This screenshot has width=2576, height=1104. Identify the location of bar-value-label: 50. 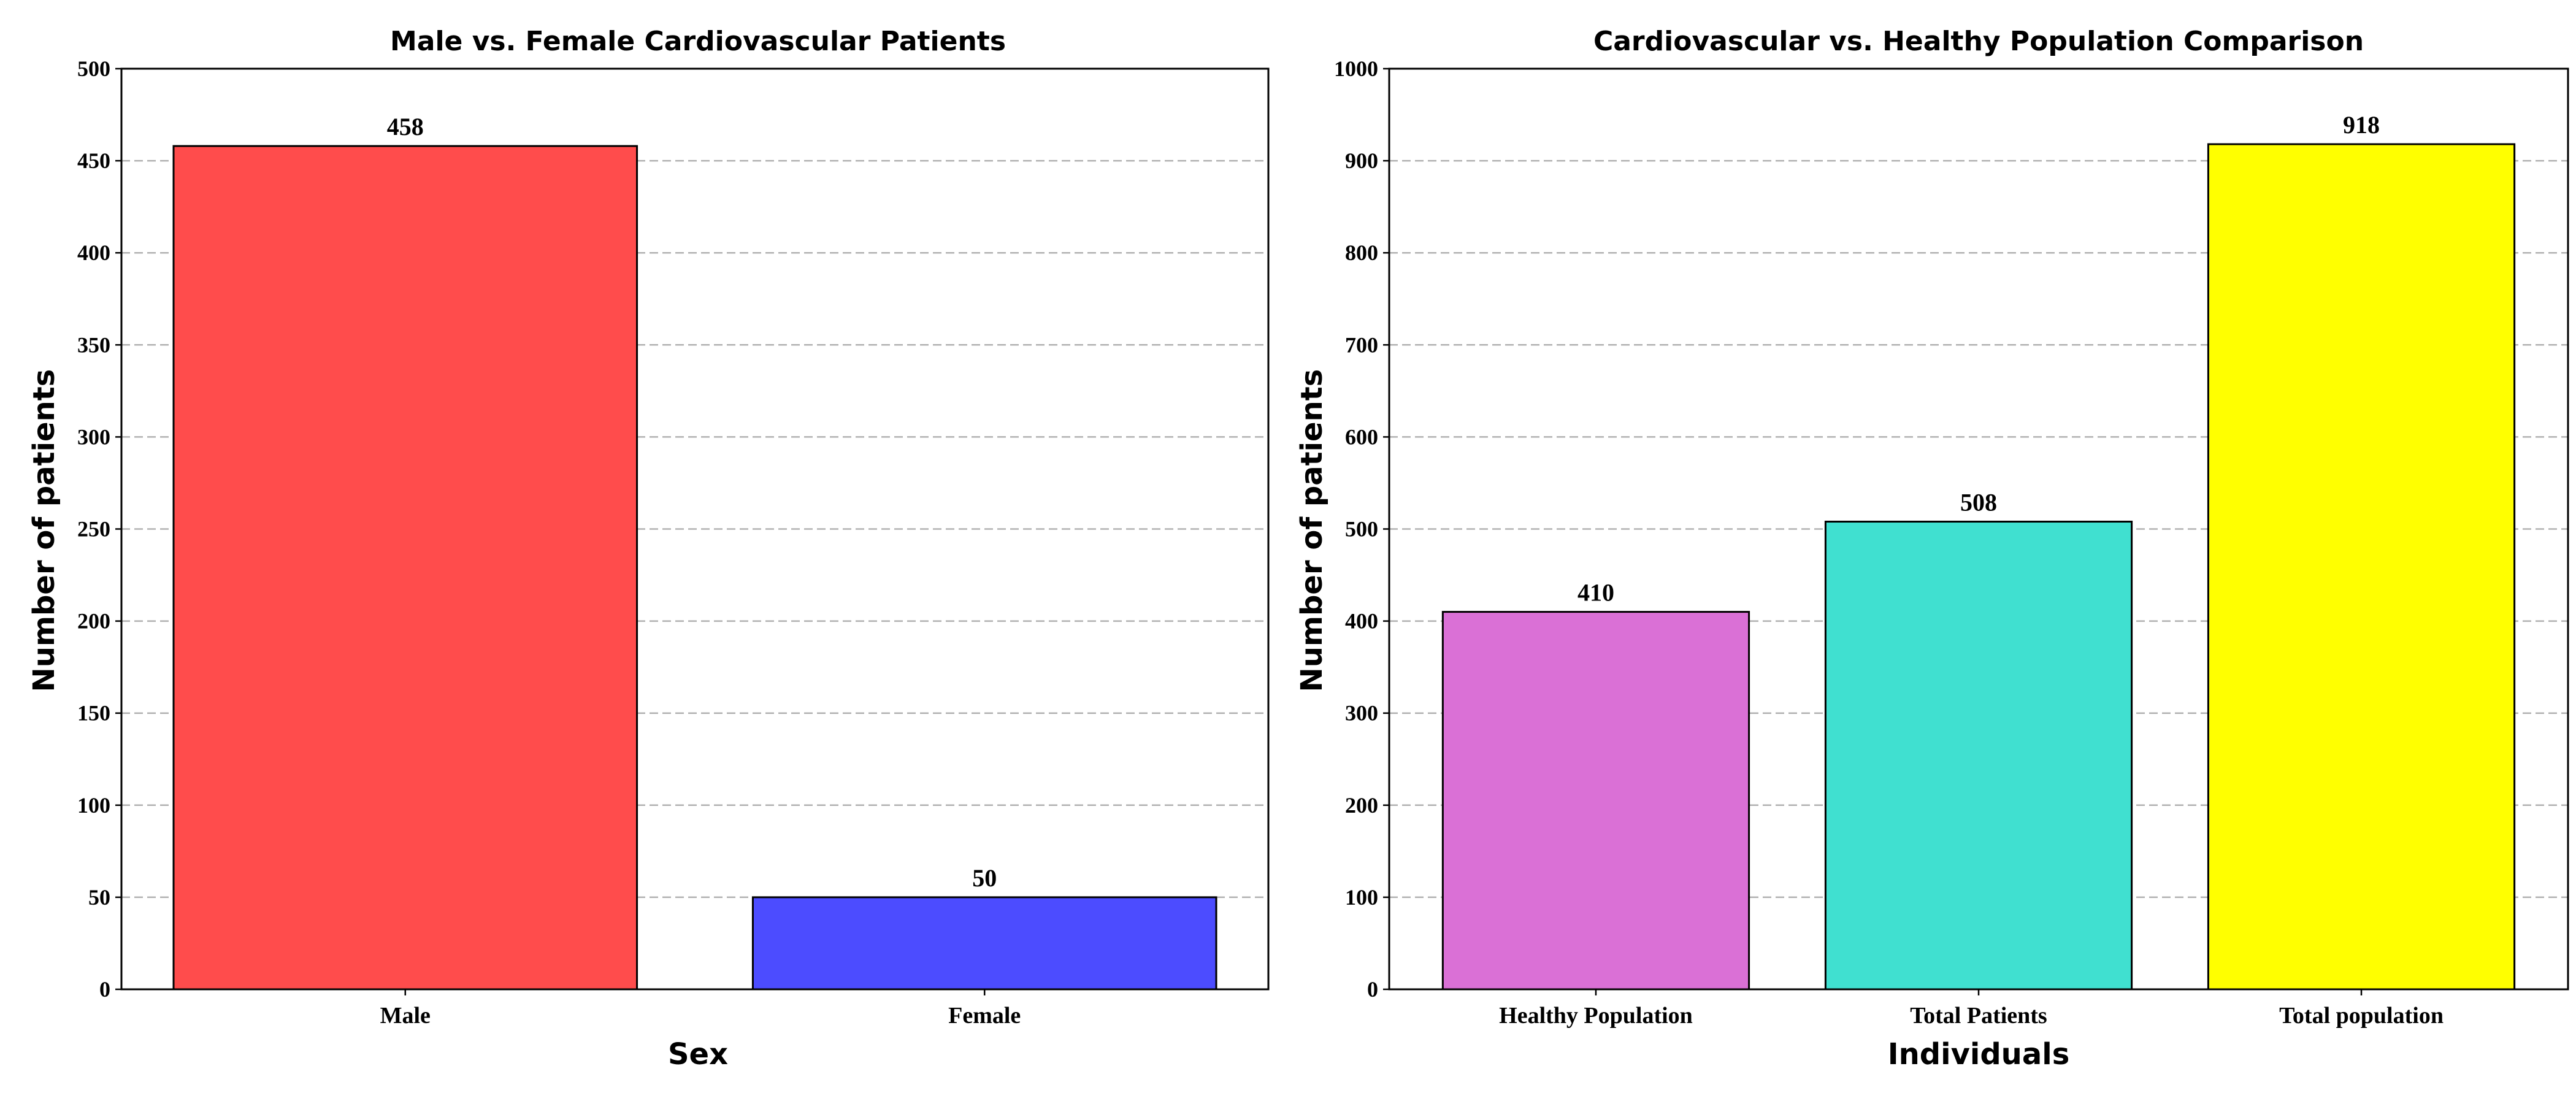
(984, 878).